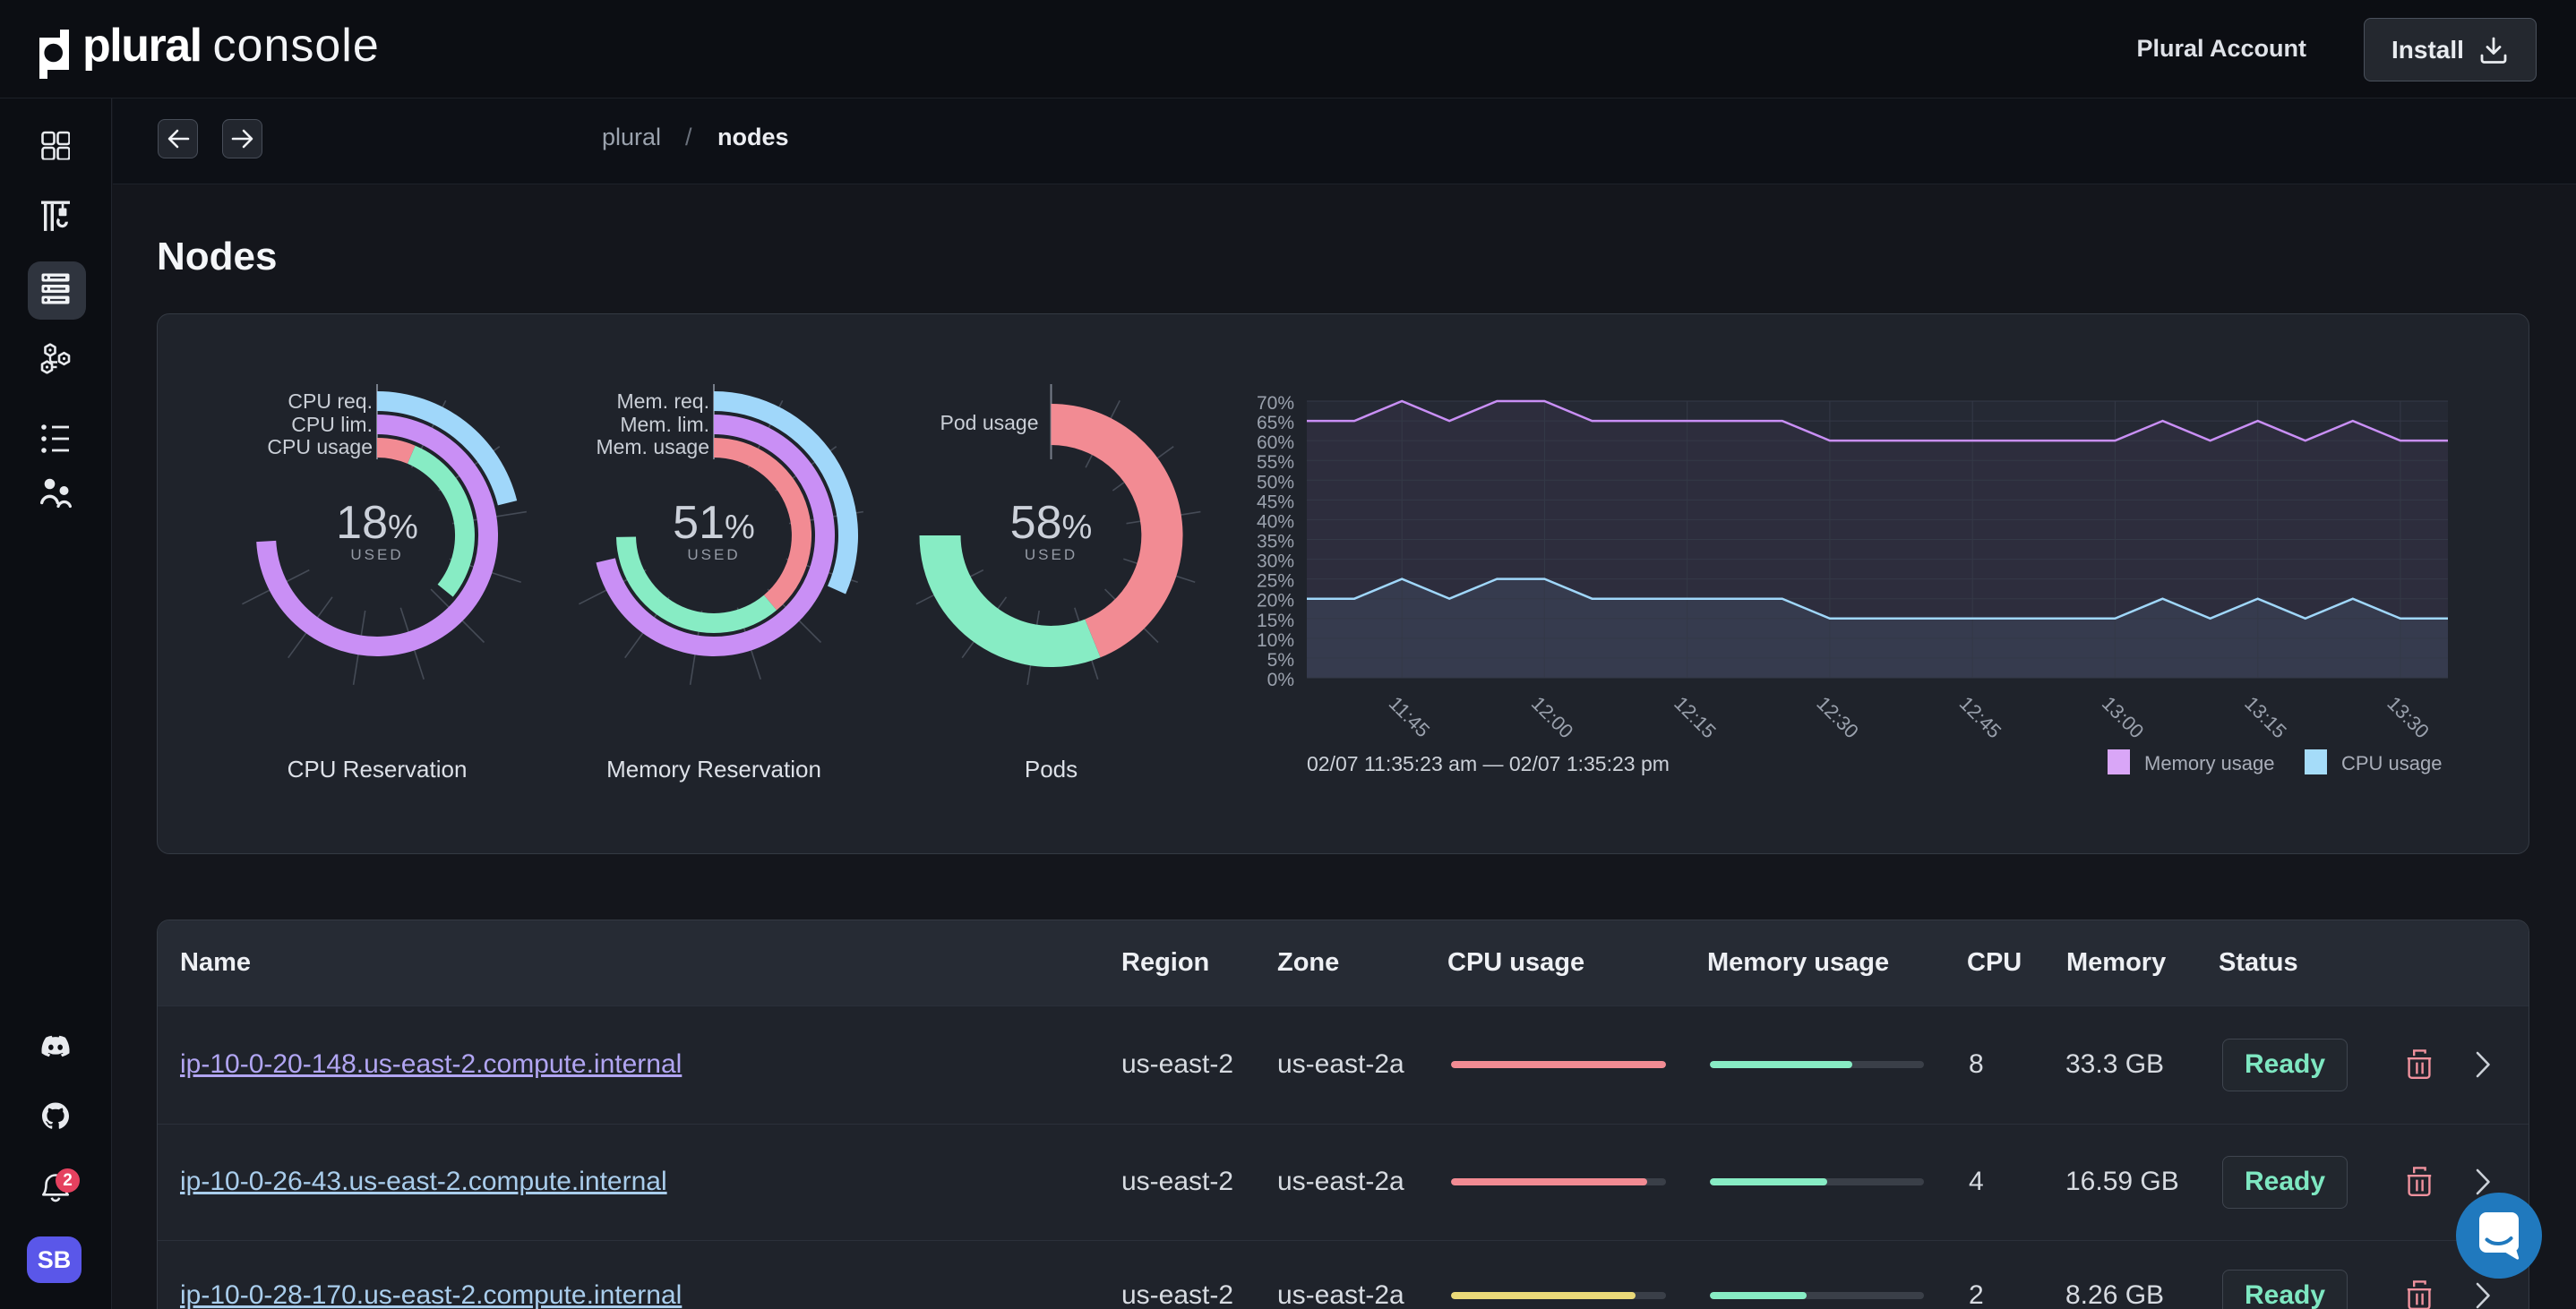  Describe the element at coordinates (1275, 442) in the screenshot. I see `svg-text: 60%` at that location.